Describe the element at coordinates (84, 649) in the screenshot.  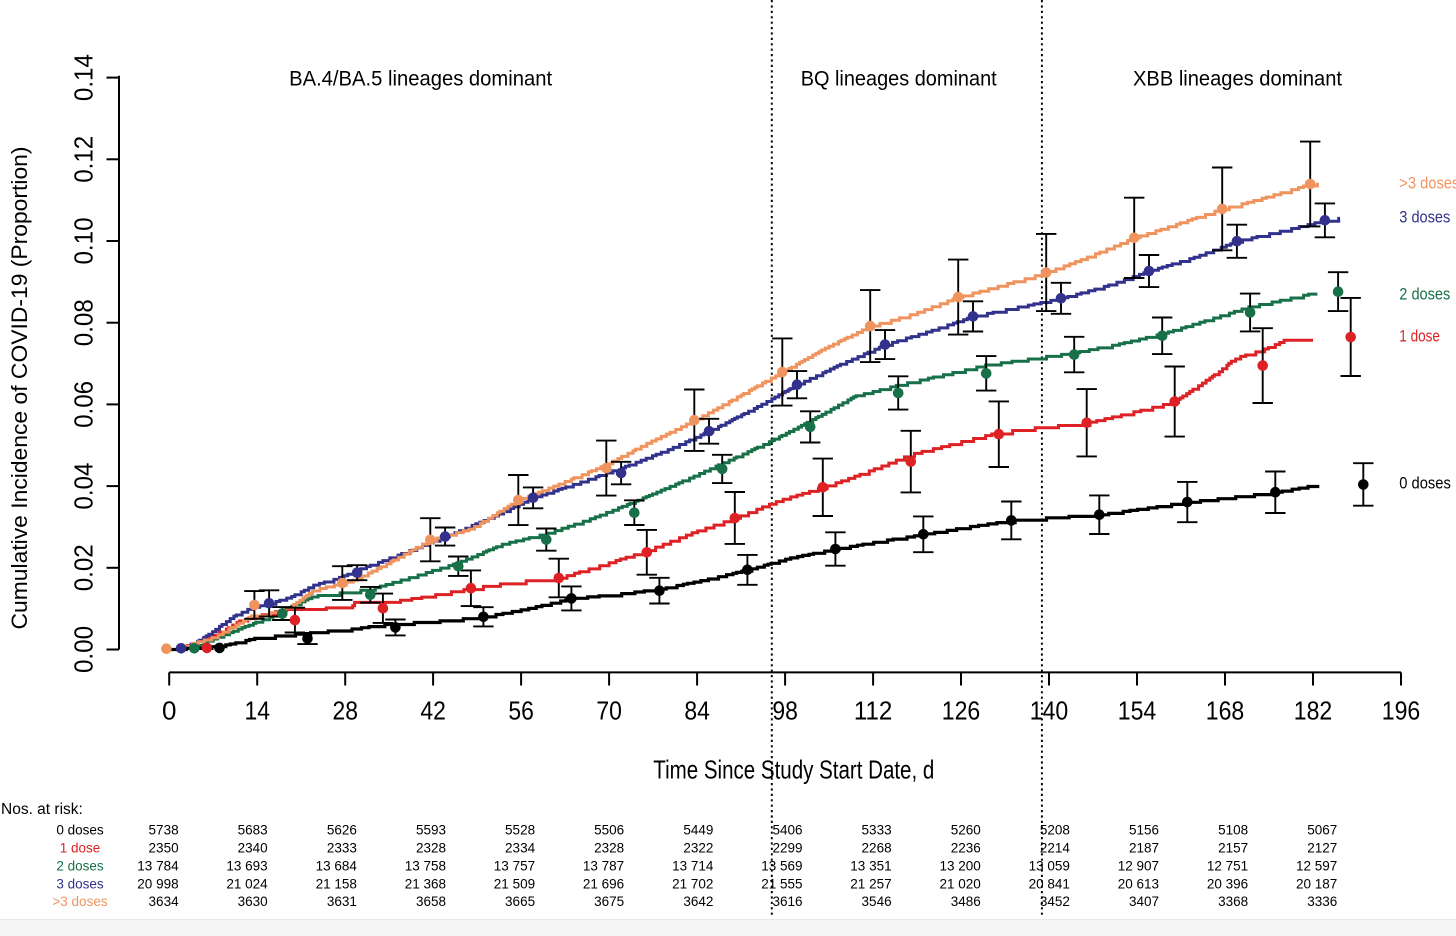
I see `svg-text: 0.00` at that location.